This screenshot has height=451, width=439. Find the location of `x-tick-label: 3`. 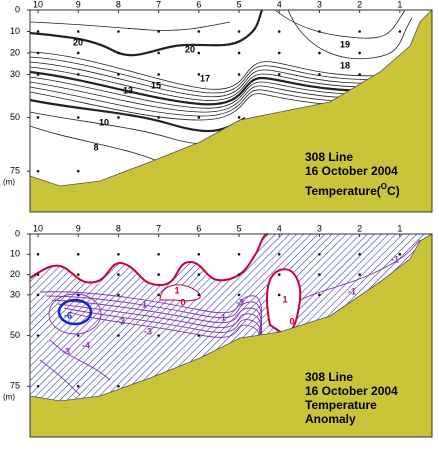

x-tick-label: 3 is located at coordinates (319, 228).